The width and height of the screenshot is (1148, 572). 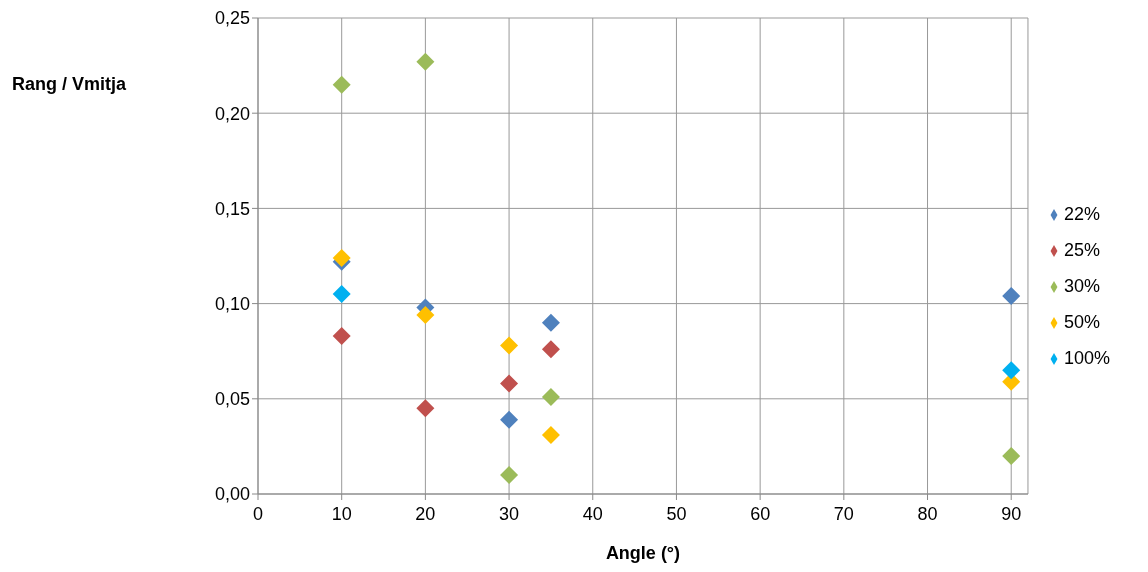 I want to click on x-tick-label: 90, so click(x=1011, y=514).